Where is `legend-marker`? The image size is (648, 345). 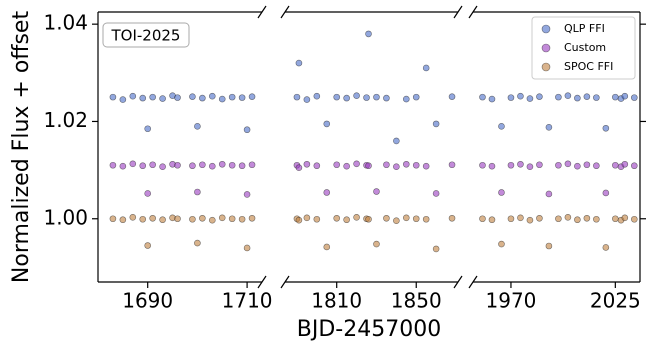
legend-marker is located at coordinates (546, 67).